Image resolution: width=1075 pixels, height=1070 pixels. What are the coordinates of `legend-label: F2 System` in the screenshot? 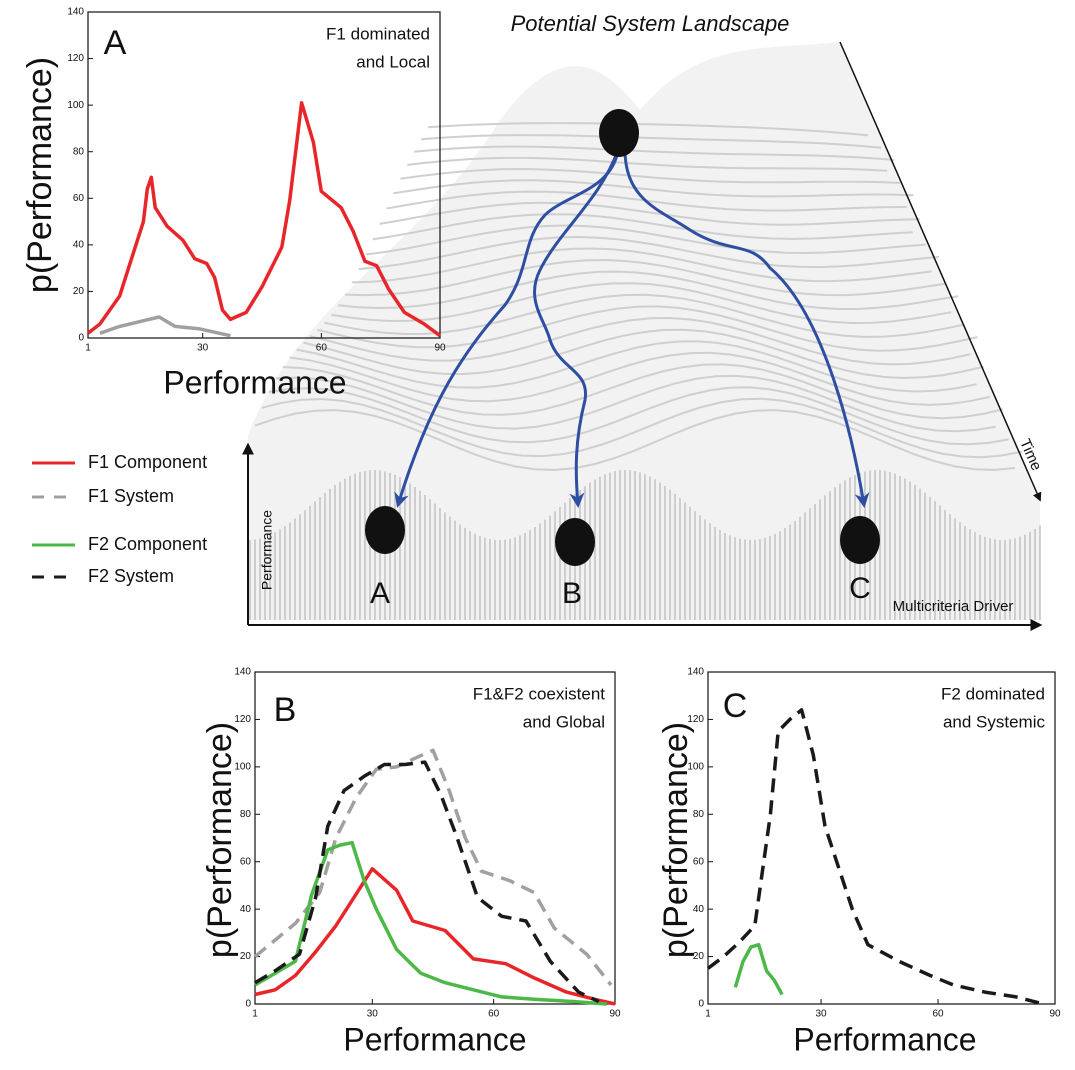 It's located at (131, 576).